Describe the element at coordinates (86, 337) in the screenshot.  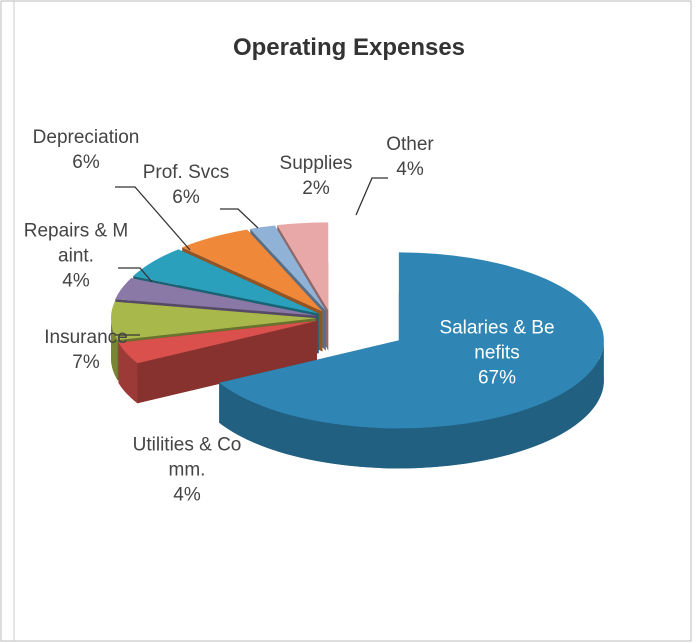
I see `slice-category-label: Insurance` at that location.